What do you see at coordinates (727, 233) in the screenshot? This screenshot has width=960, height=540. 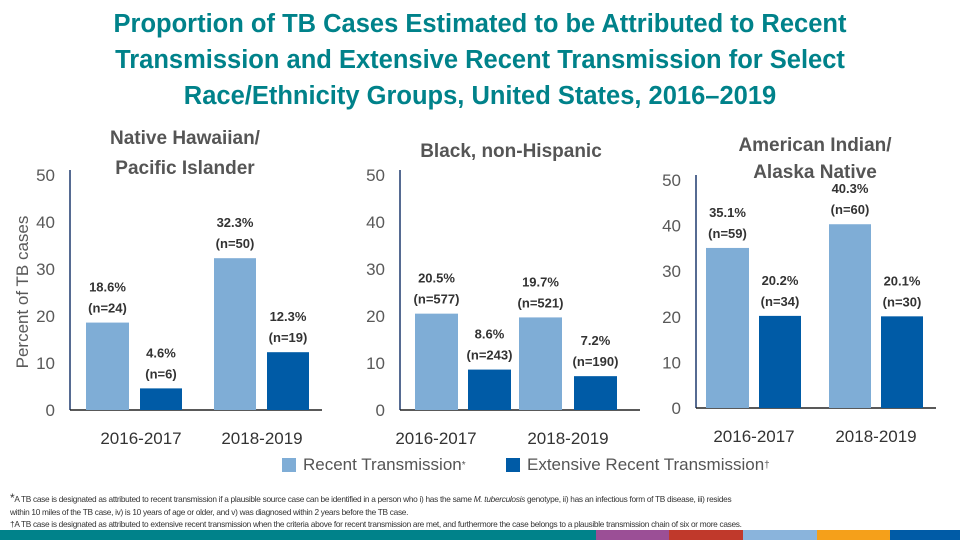 I see `data-label-n: (n=59)` at bounding box center [727, 233].